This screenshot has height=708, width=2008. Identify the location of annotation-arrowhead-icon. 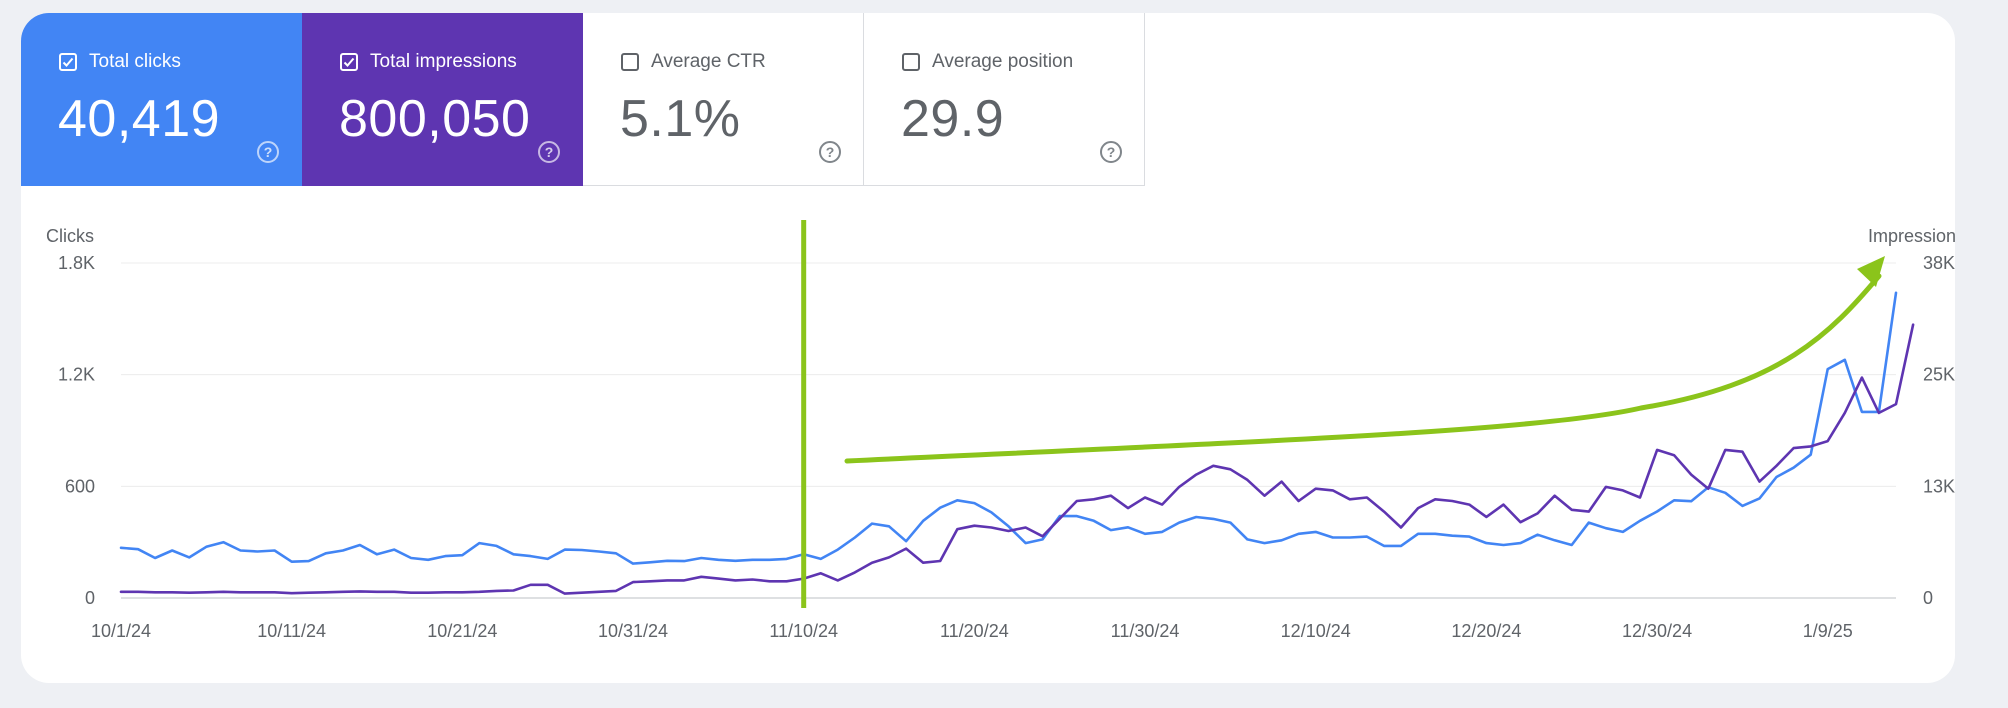
(1871, 271).